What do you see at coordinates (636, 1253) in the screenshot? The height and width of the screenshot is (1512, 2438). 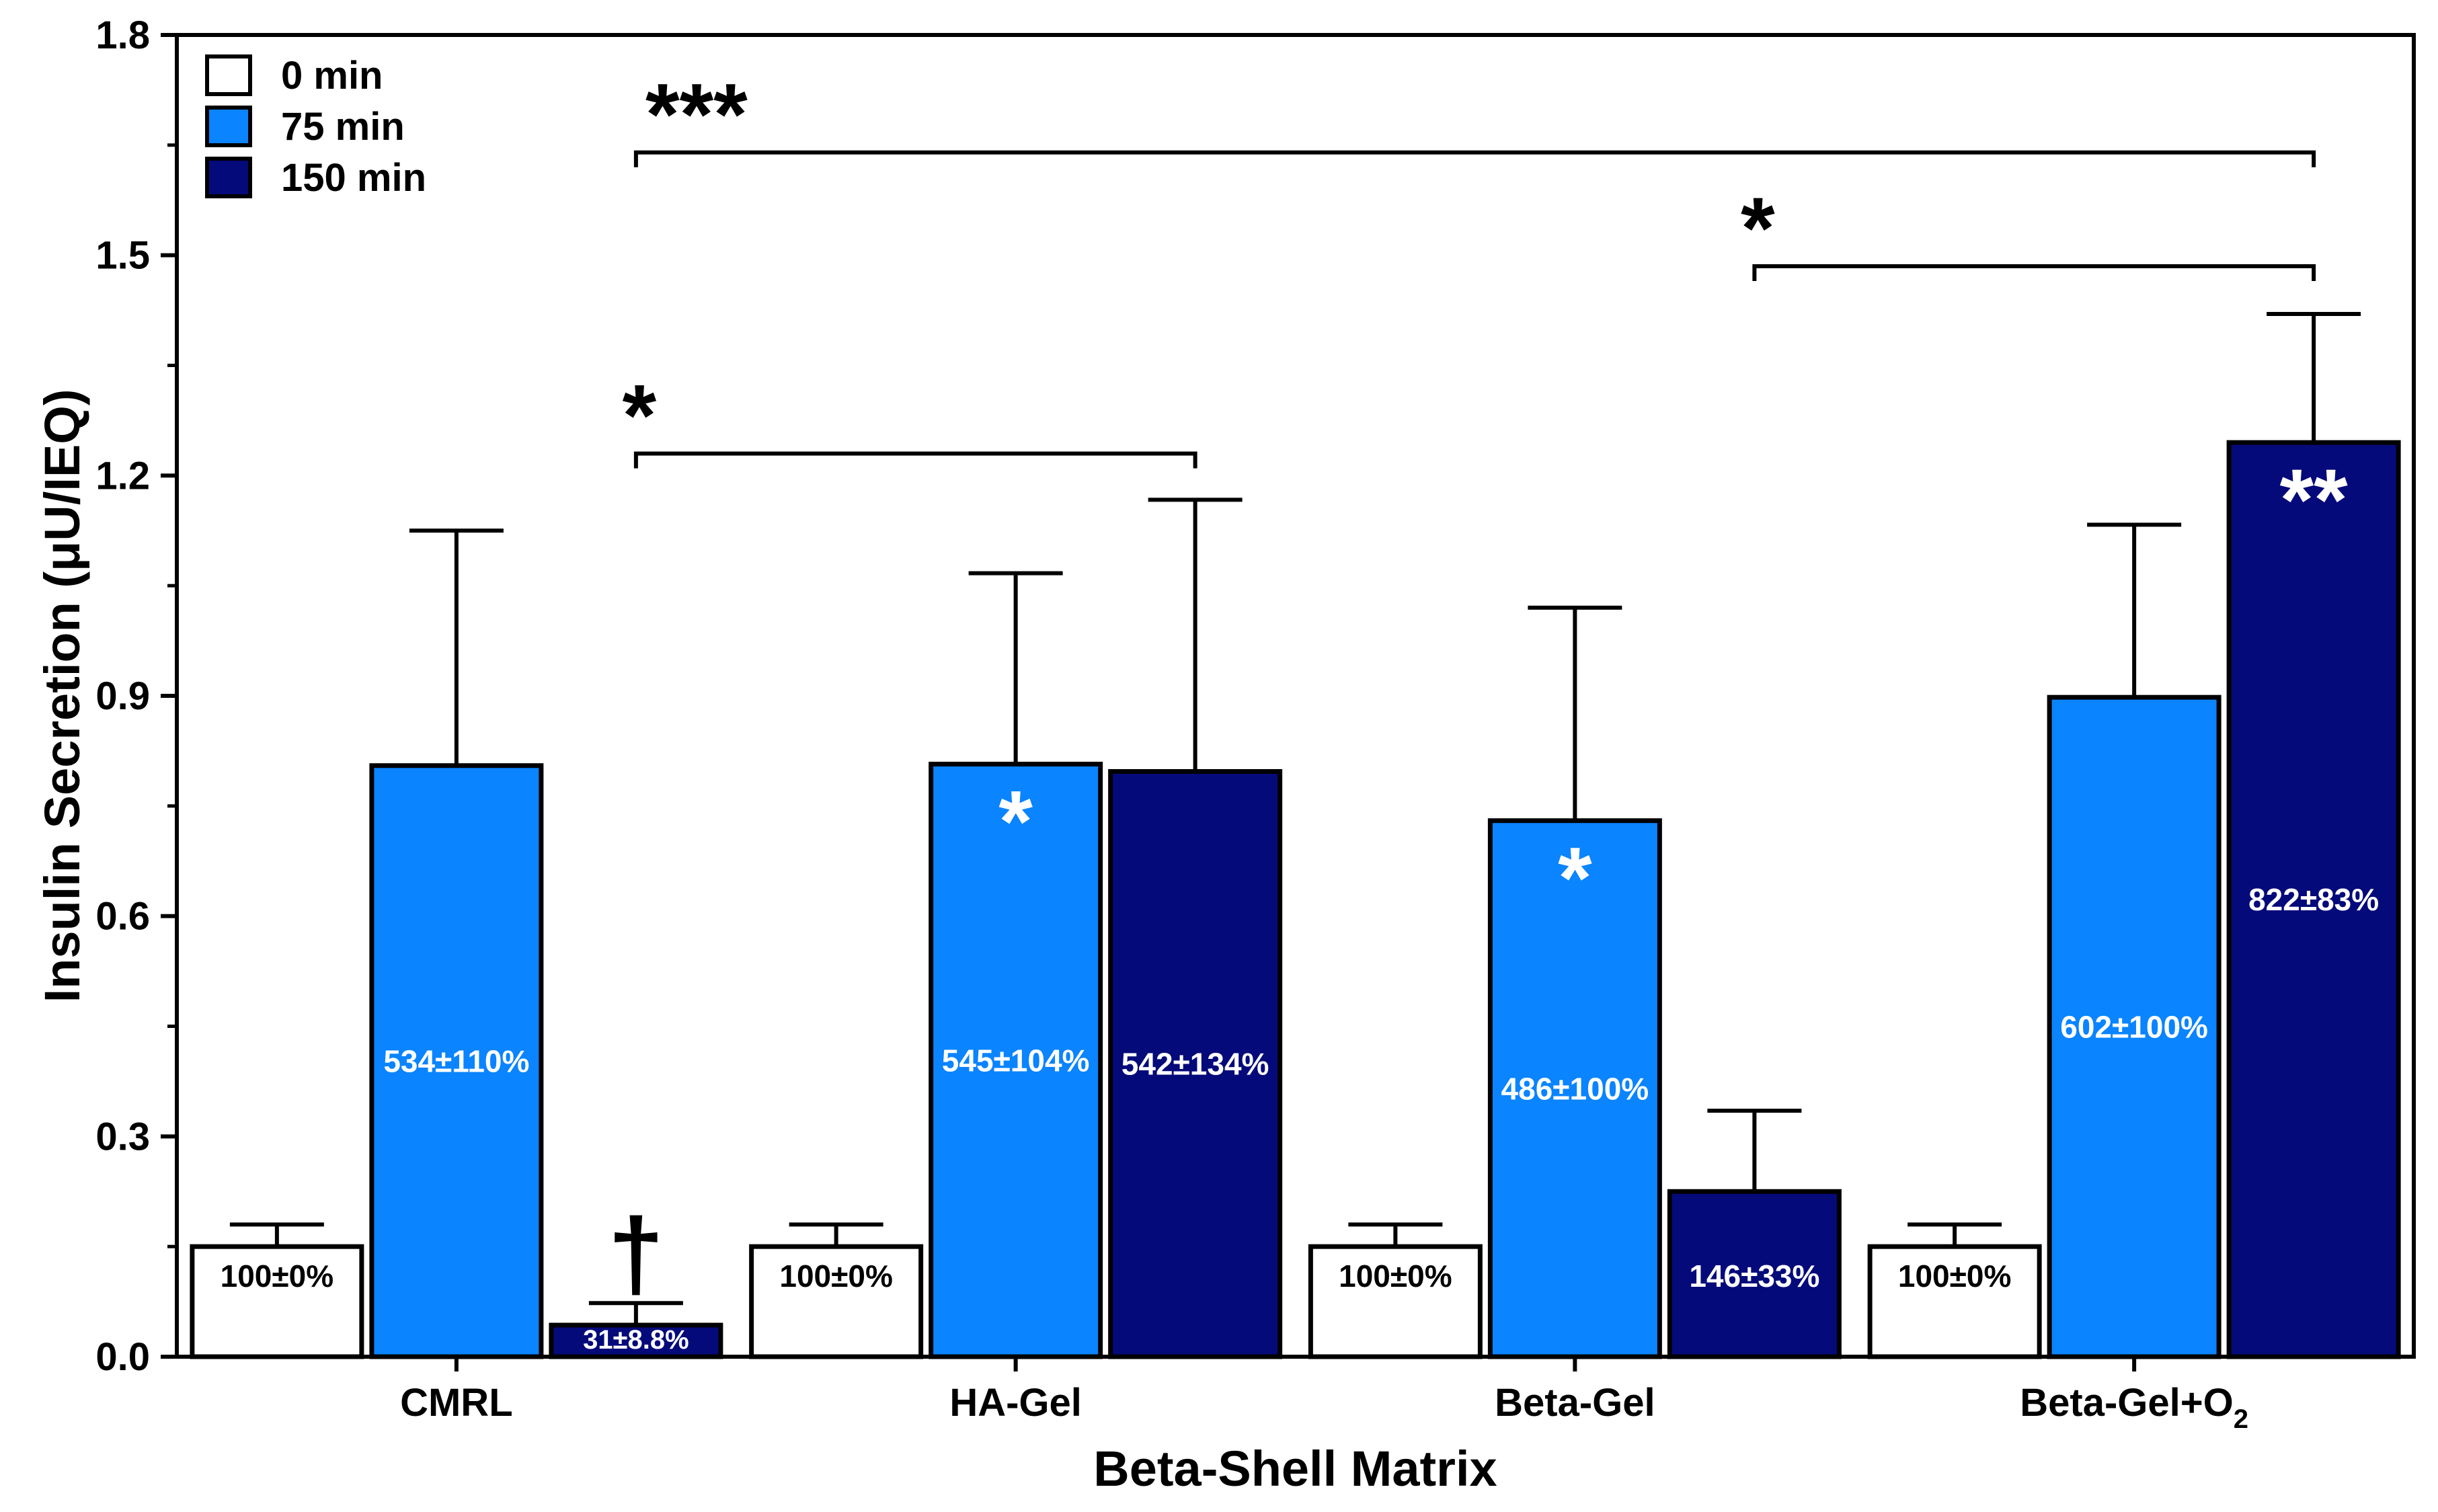 I see `dagger-mark: †` at bounding box center [636, 1253].